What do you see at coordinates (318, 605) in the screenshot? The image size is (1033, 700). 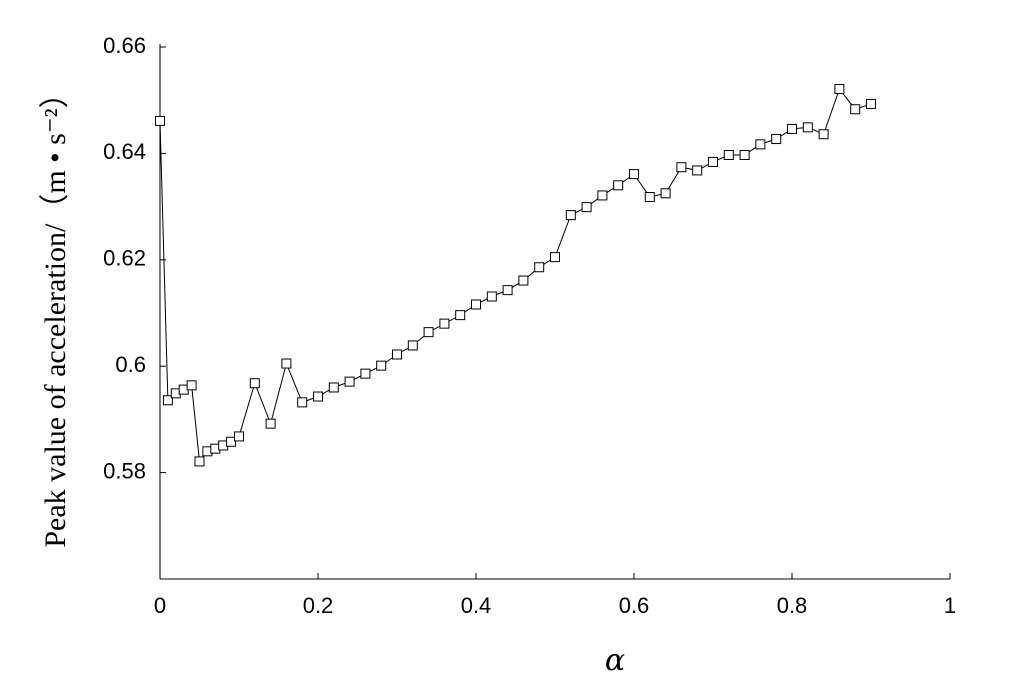 I see `x-tick-label: 0.2` at bounding box center [318, 605].